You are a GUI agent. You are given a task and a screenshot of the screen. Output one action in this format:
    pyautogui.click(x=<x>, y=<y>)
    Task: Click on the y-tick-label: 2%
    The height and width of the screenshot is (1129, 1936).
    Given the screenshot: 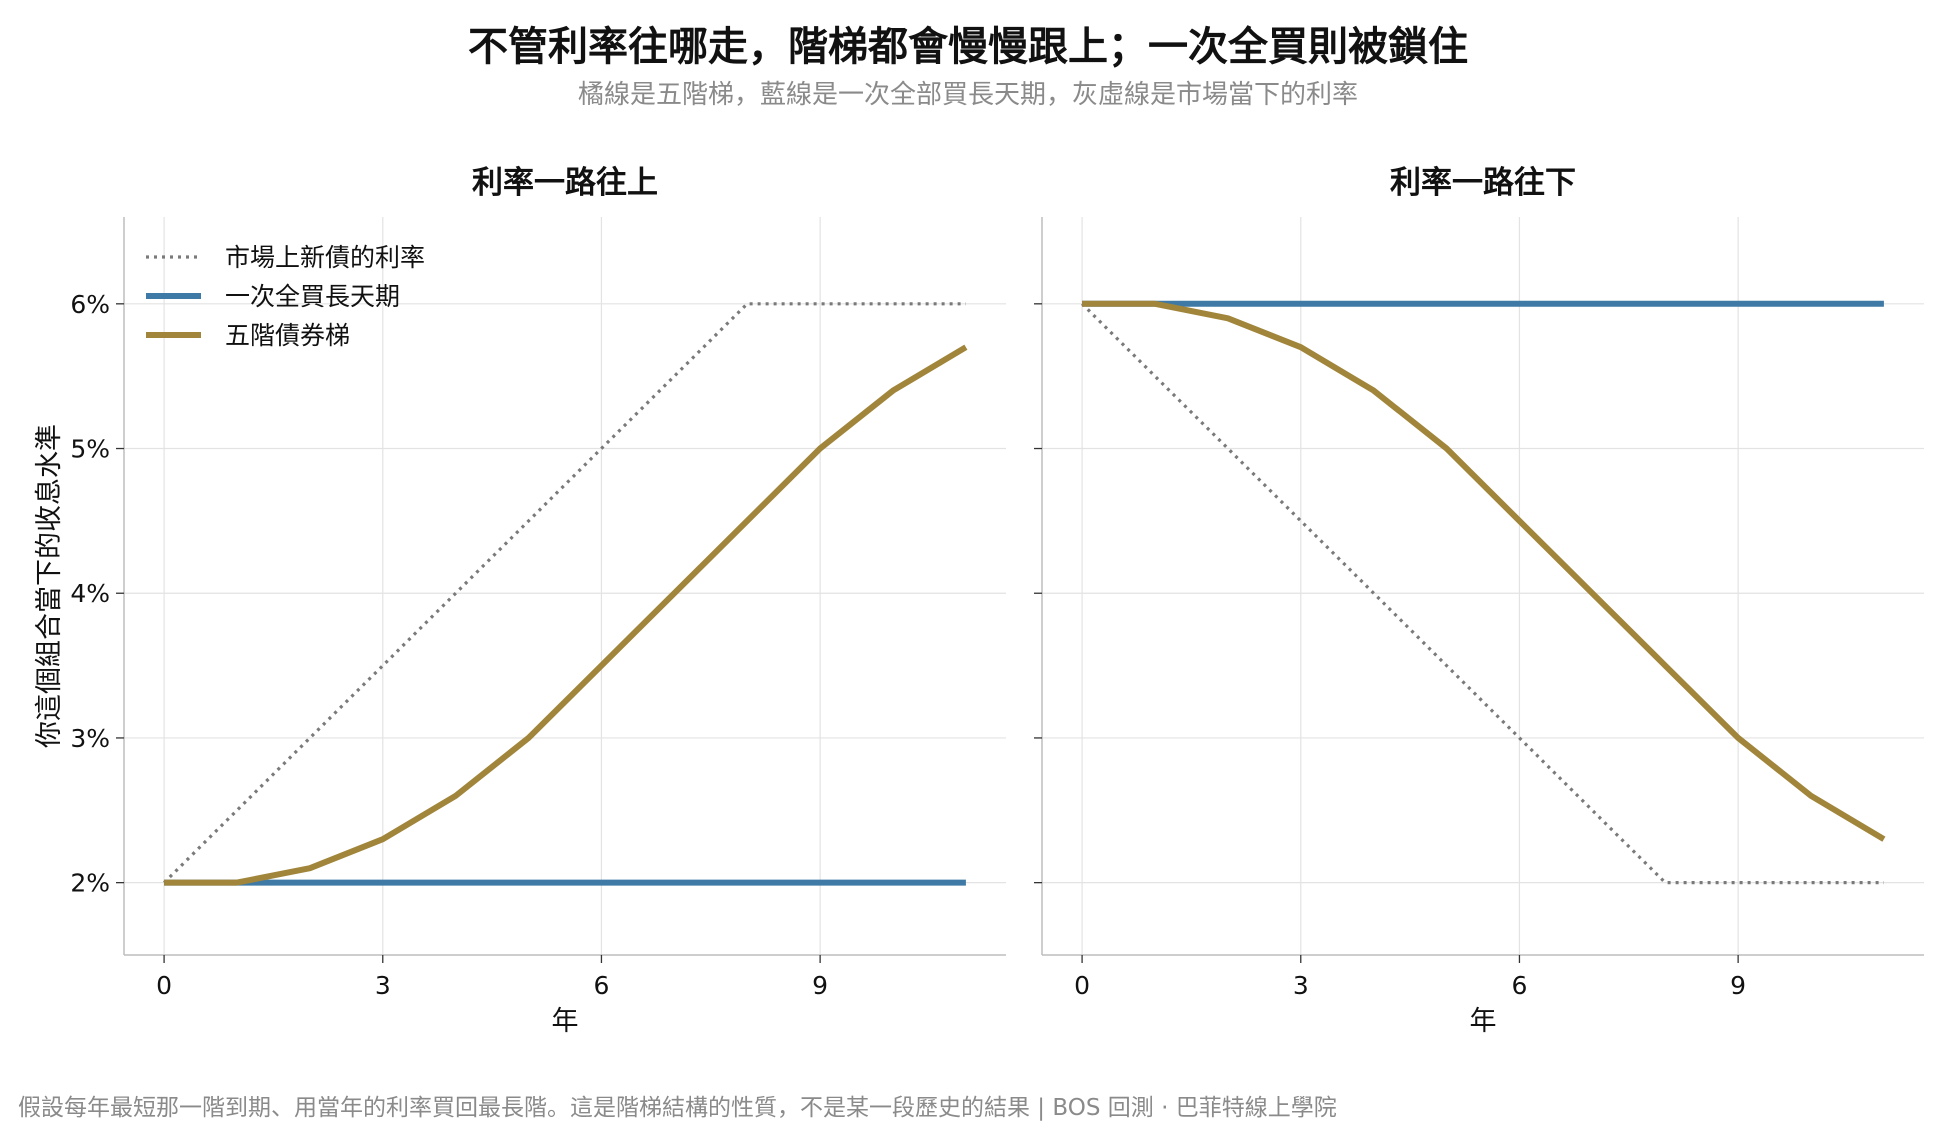 What is the action you would take?
    pyautogui.click(x=90, y=883)
    